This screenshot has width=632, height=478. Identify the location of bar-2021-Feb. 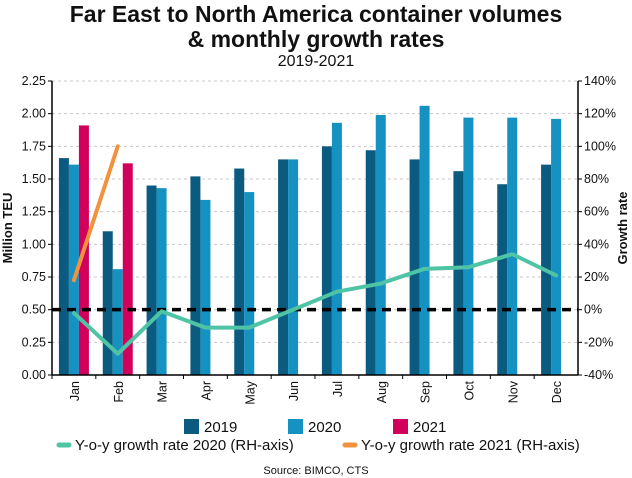
(127, 269).